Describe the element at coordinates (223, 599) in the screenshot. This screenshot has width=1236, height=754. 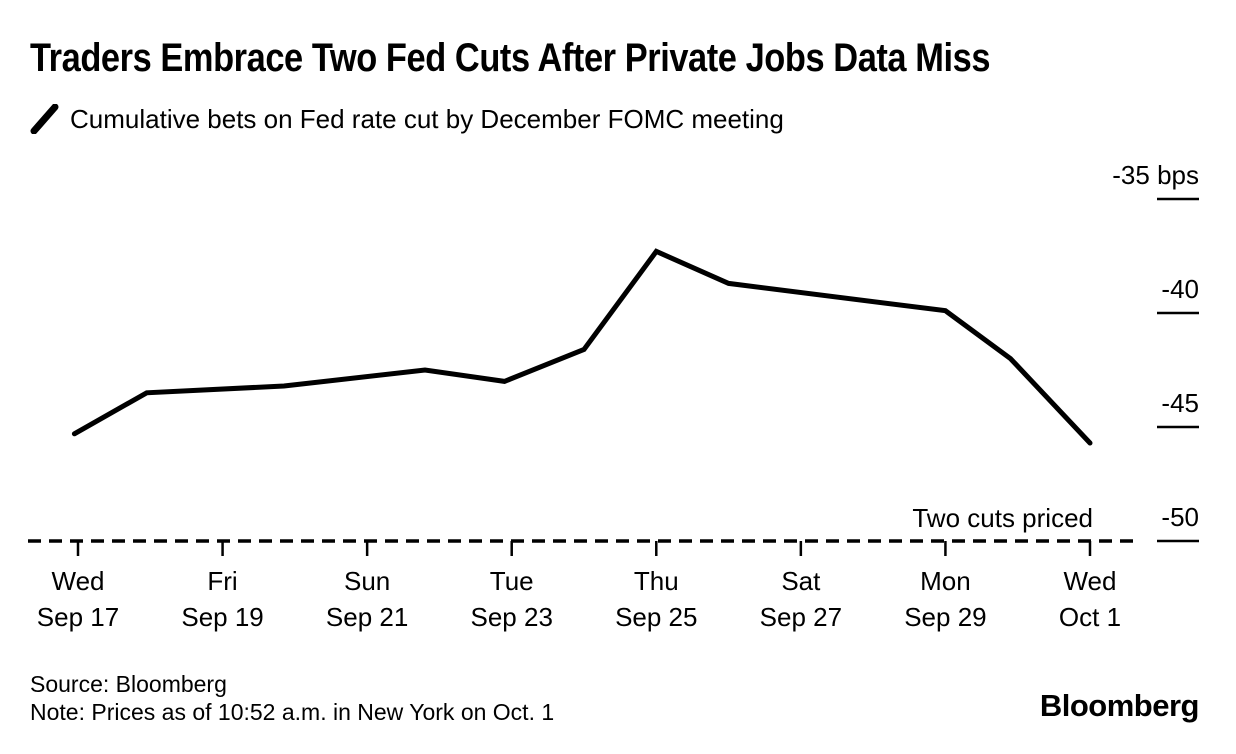
I see `x-tick-label: Fri Sep 19` at that location.